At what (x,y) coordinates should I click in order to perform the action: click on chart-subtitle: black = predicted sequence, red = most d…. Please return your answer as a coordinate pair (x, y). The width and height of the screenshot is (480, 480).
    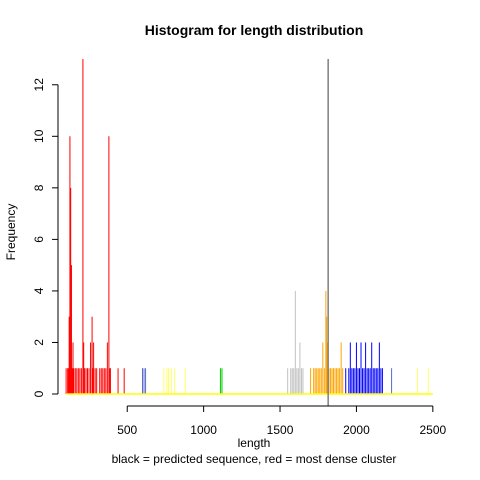
    Looking at the image, I should click on (254, 459).